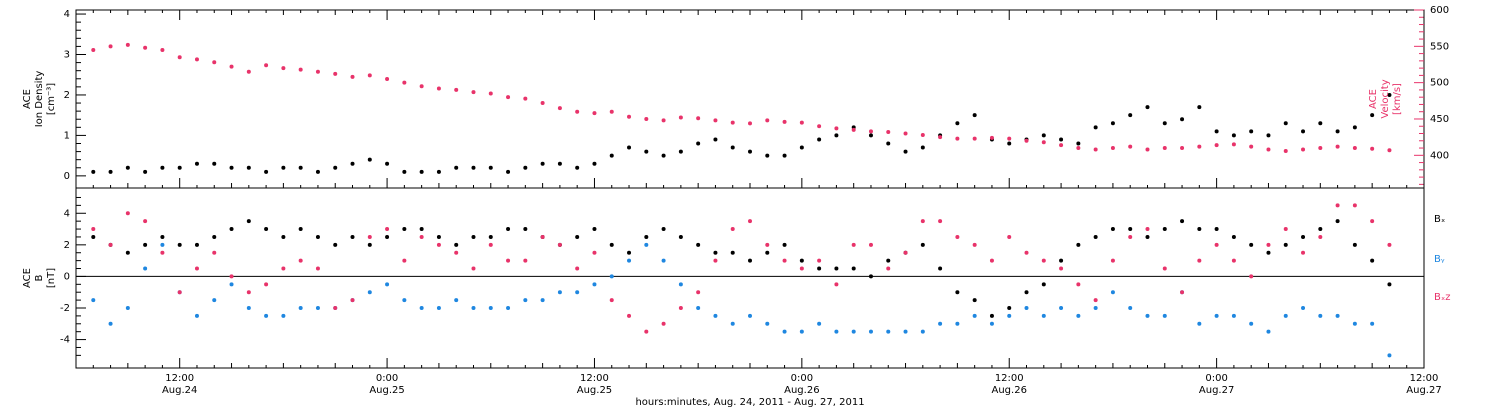 This screenshot has width=1500, height=410. What do you see at coordinates (1431, 95) in the screenshot?
I see `top-right-axis: 400 450 500 550 600` at bounding box center [1431, 95].